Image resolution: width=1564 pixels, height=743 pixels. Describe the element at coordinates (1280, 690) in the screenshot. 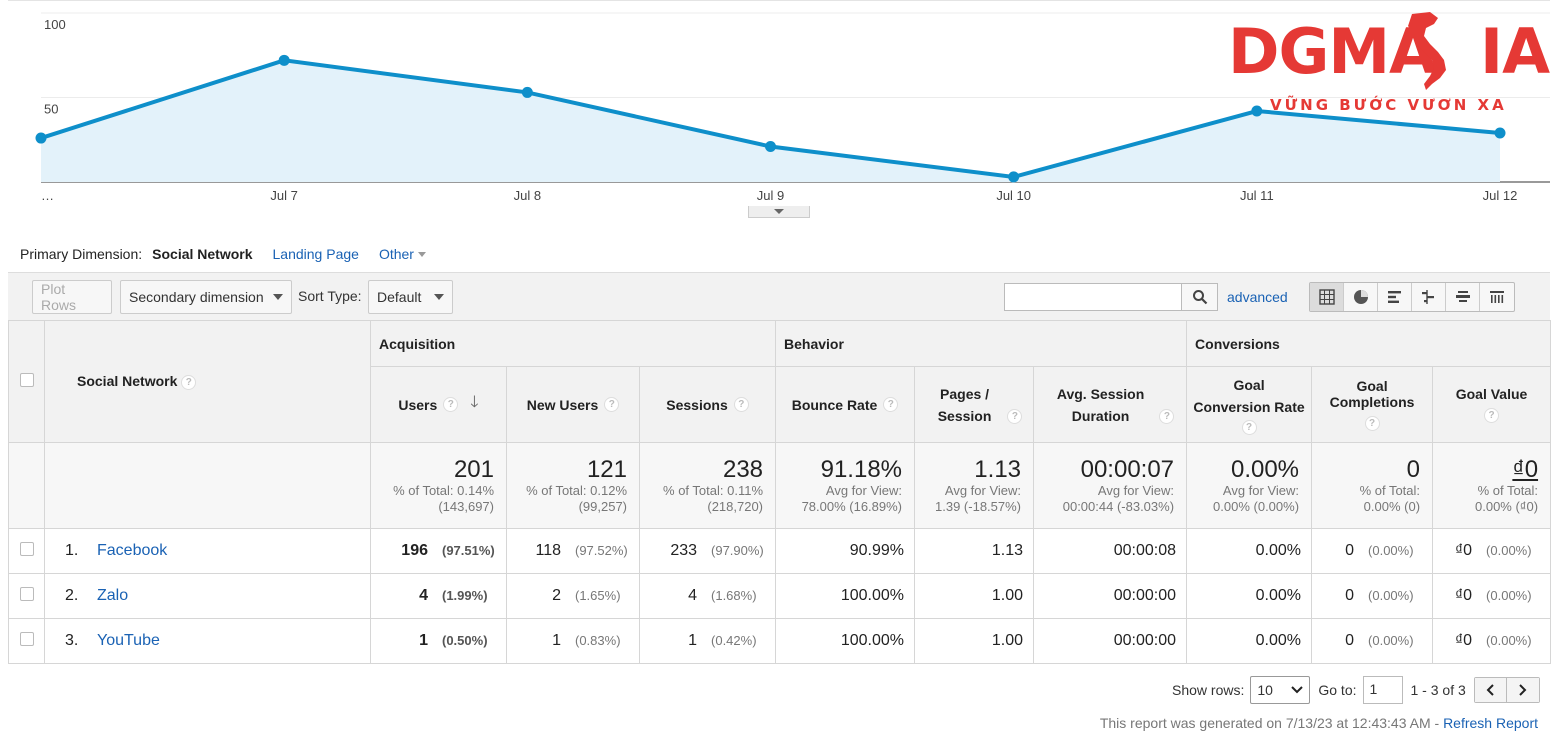

I see `show-rows-select: 10` at that location.